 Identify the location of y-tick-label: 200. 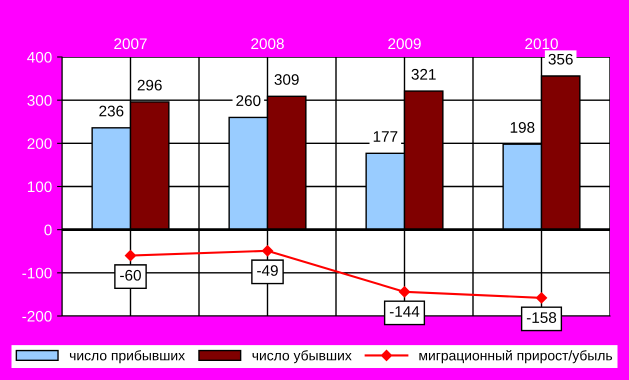
(40, 144).